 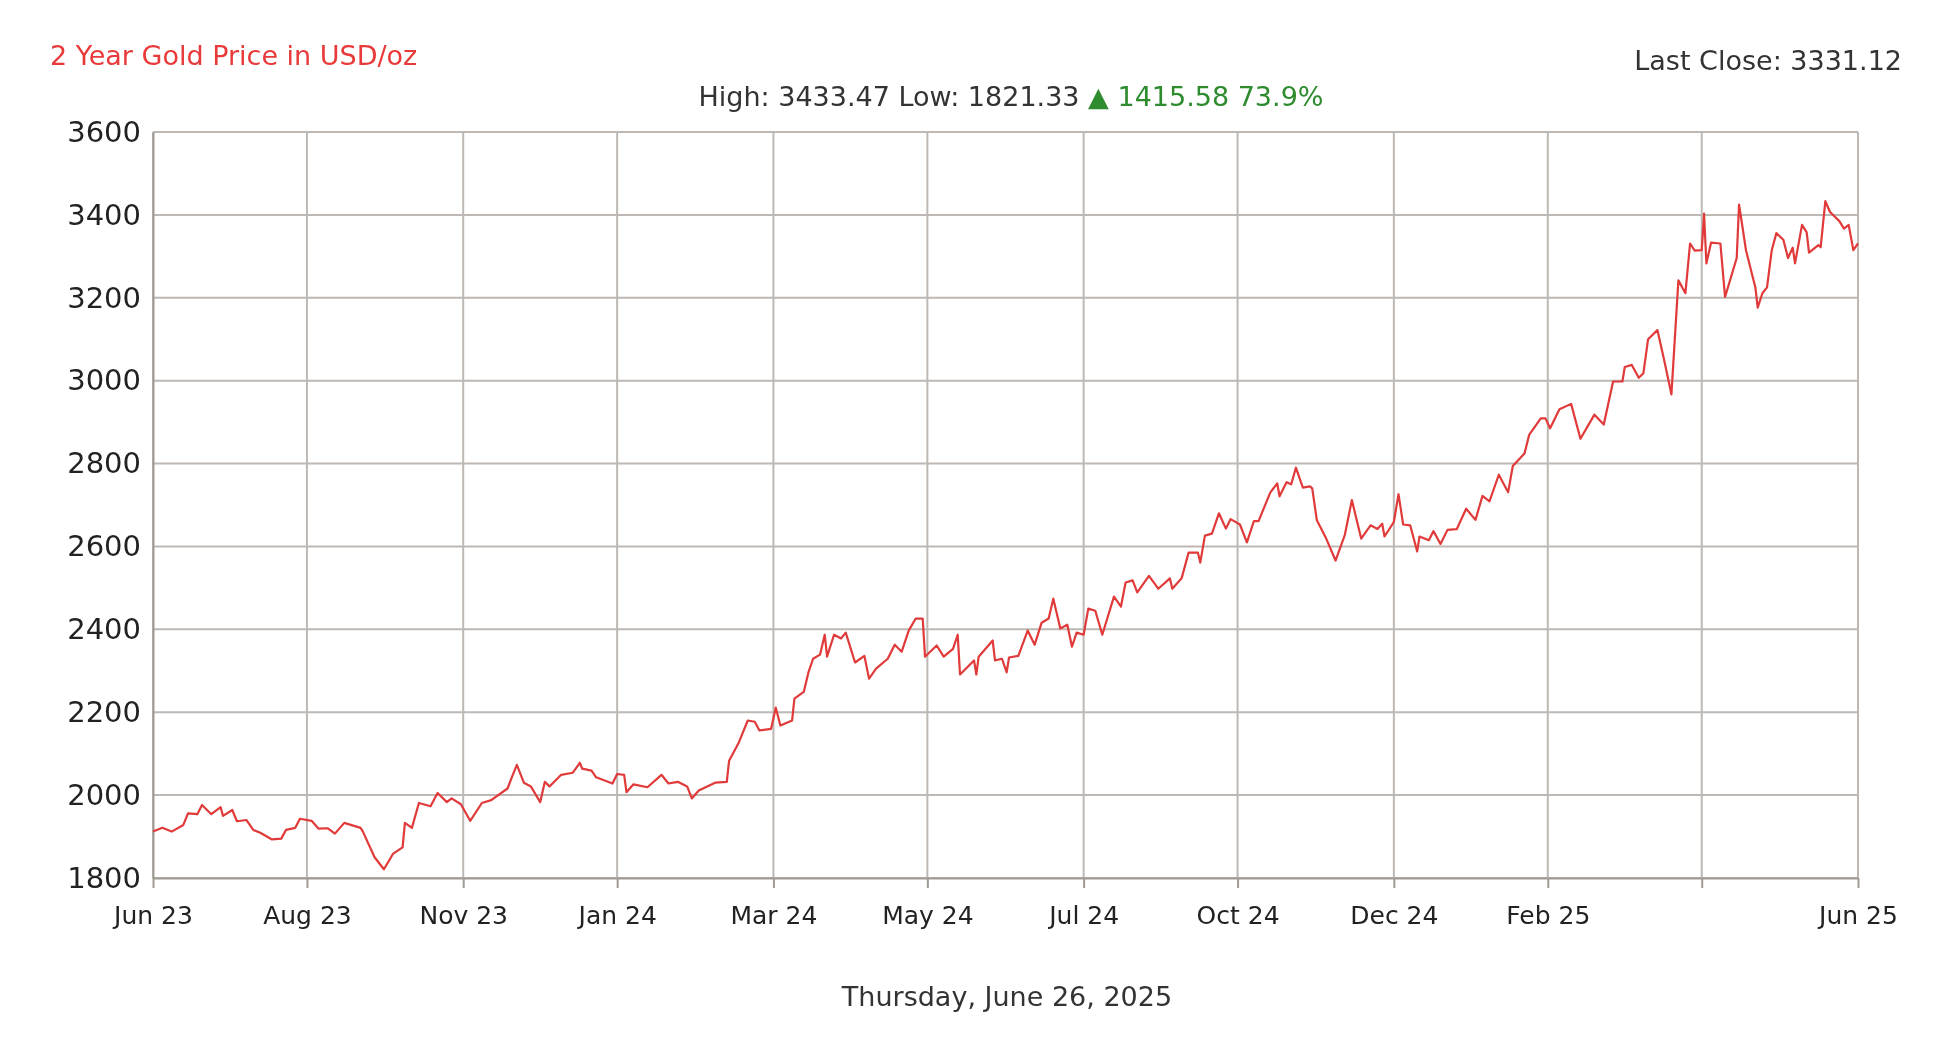 What do you see at coordinates (1083, 915) in the screenshot?
I see `x-tick-label: Jul 24` at bounding box center [1083, 915].